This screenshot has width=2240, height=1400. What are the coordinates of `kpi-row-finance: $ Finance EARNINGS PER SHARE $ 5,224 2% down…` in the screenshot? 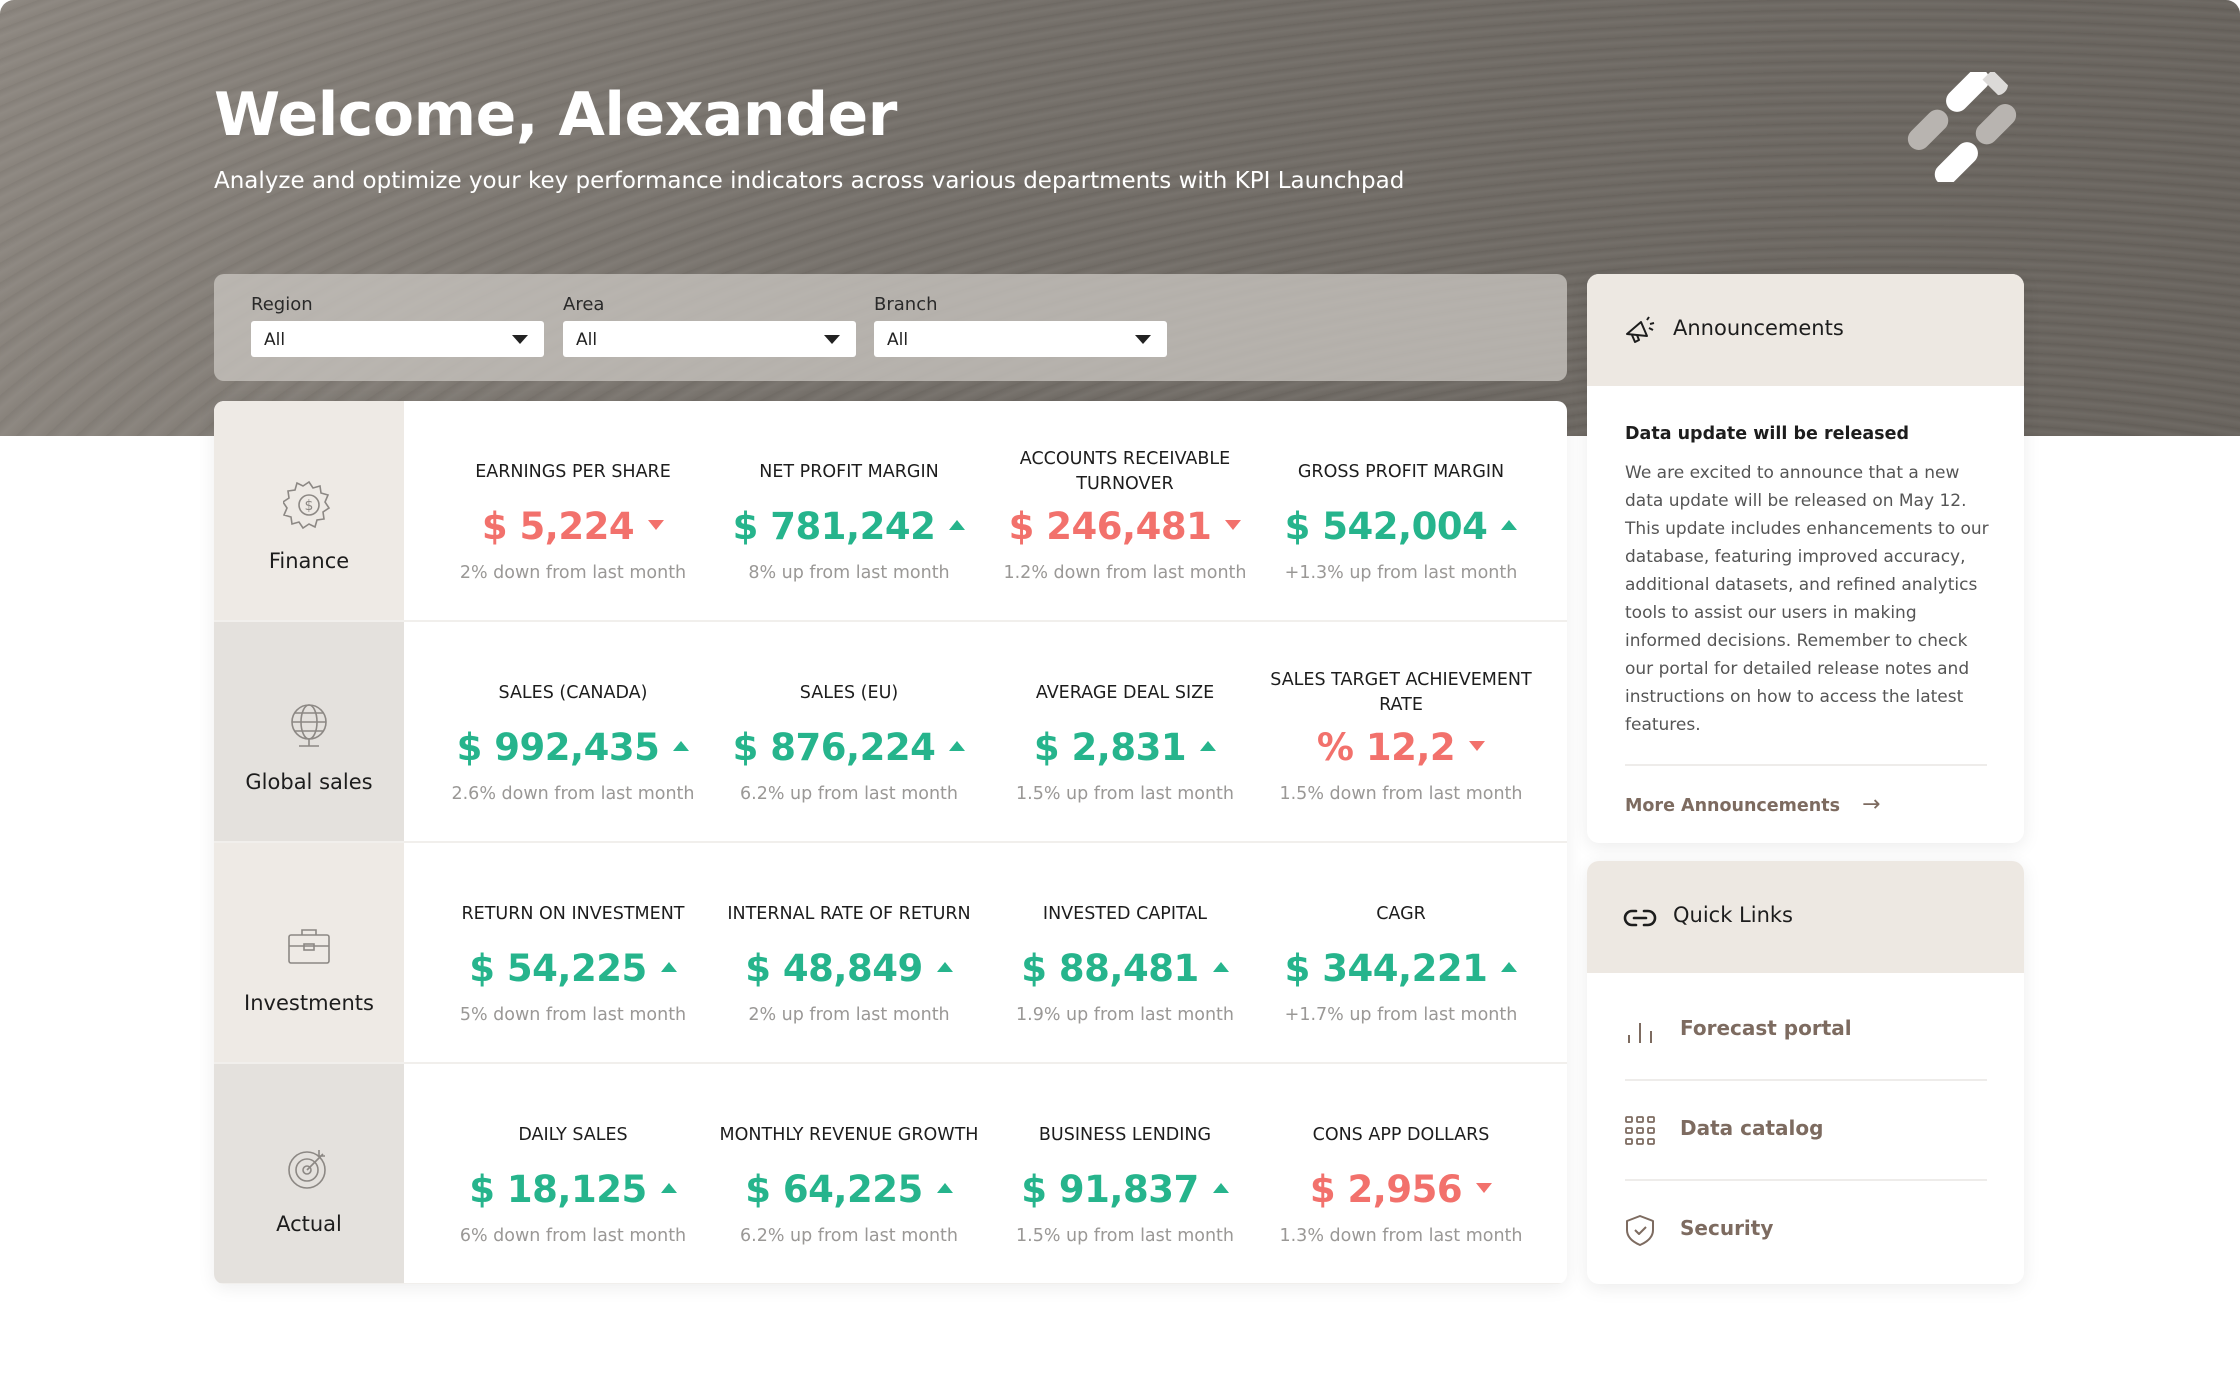 It's located at (890, 511).